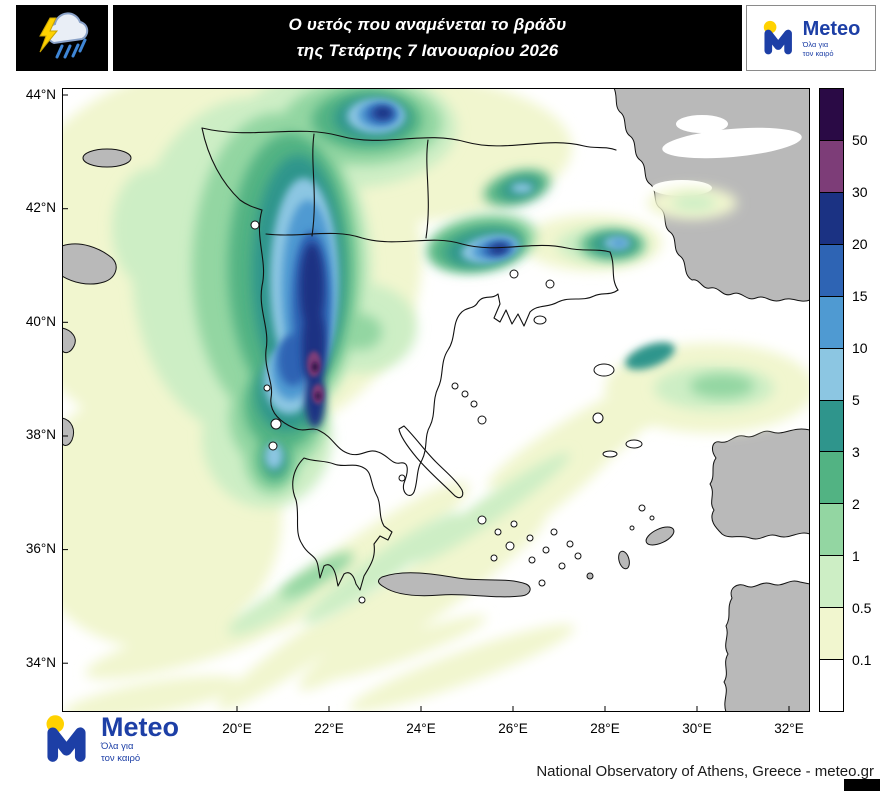 The image size is (880, 791). I want to click on y-tick-label: 42°N, so click(40, 207).